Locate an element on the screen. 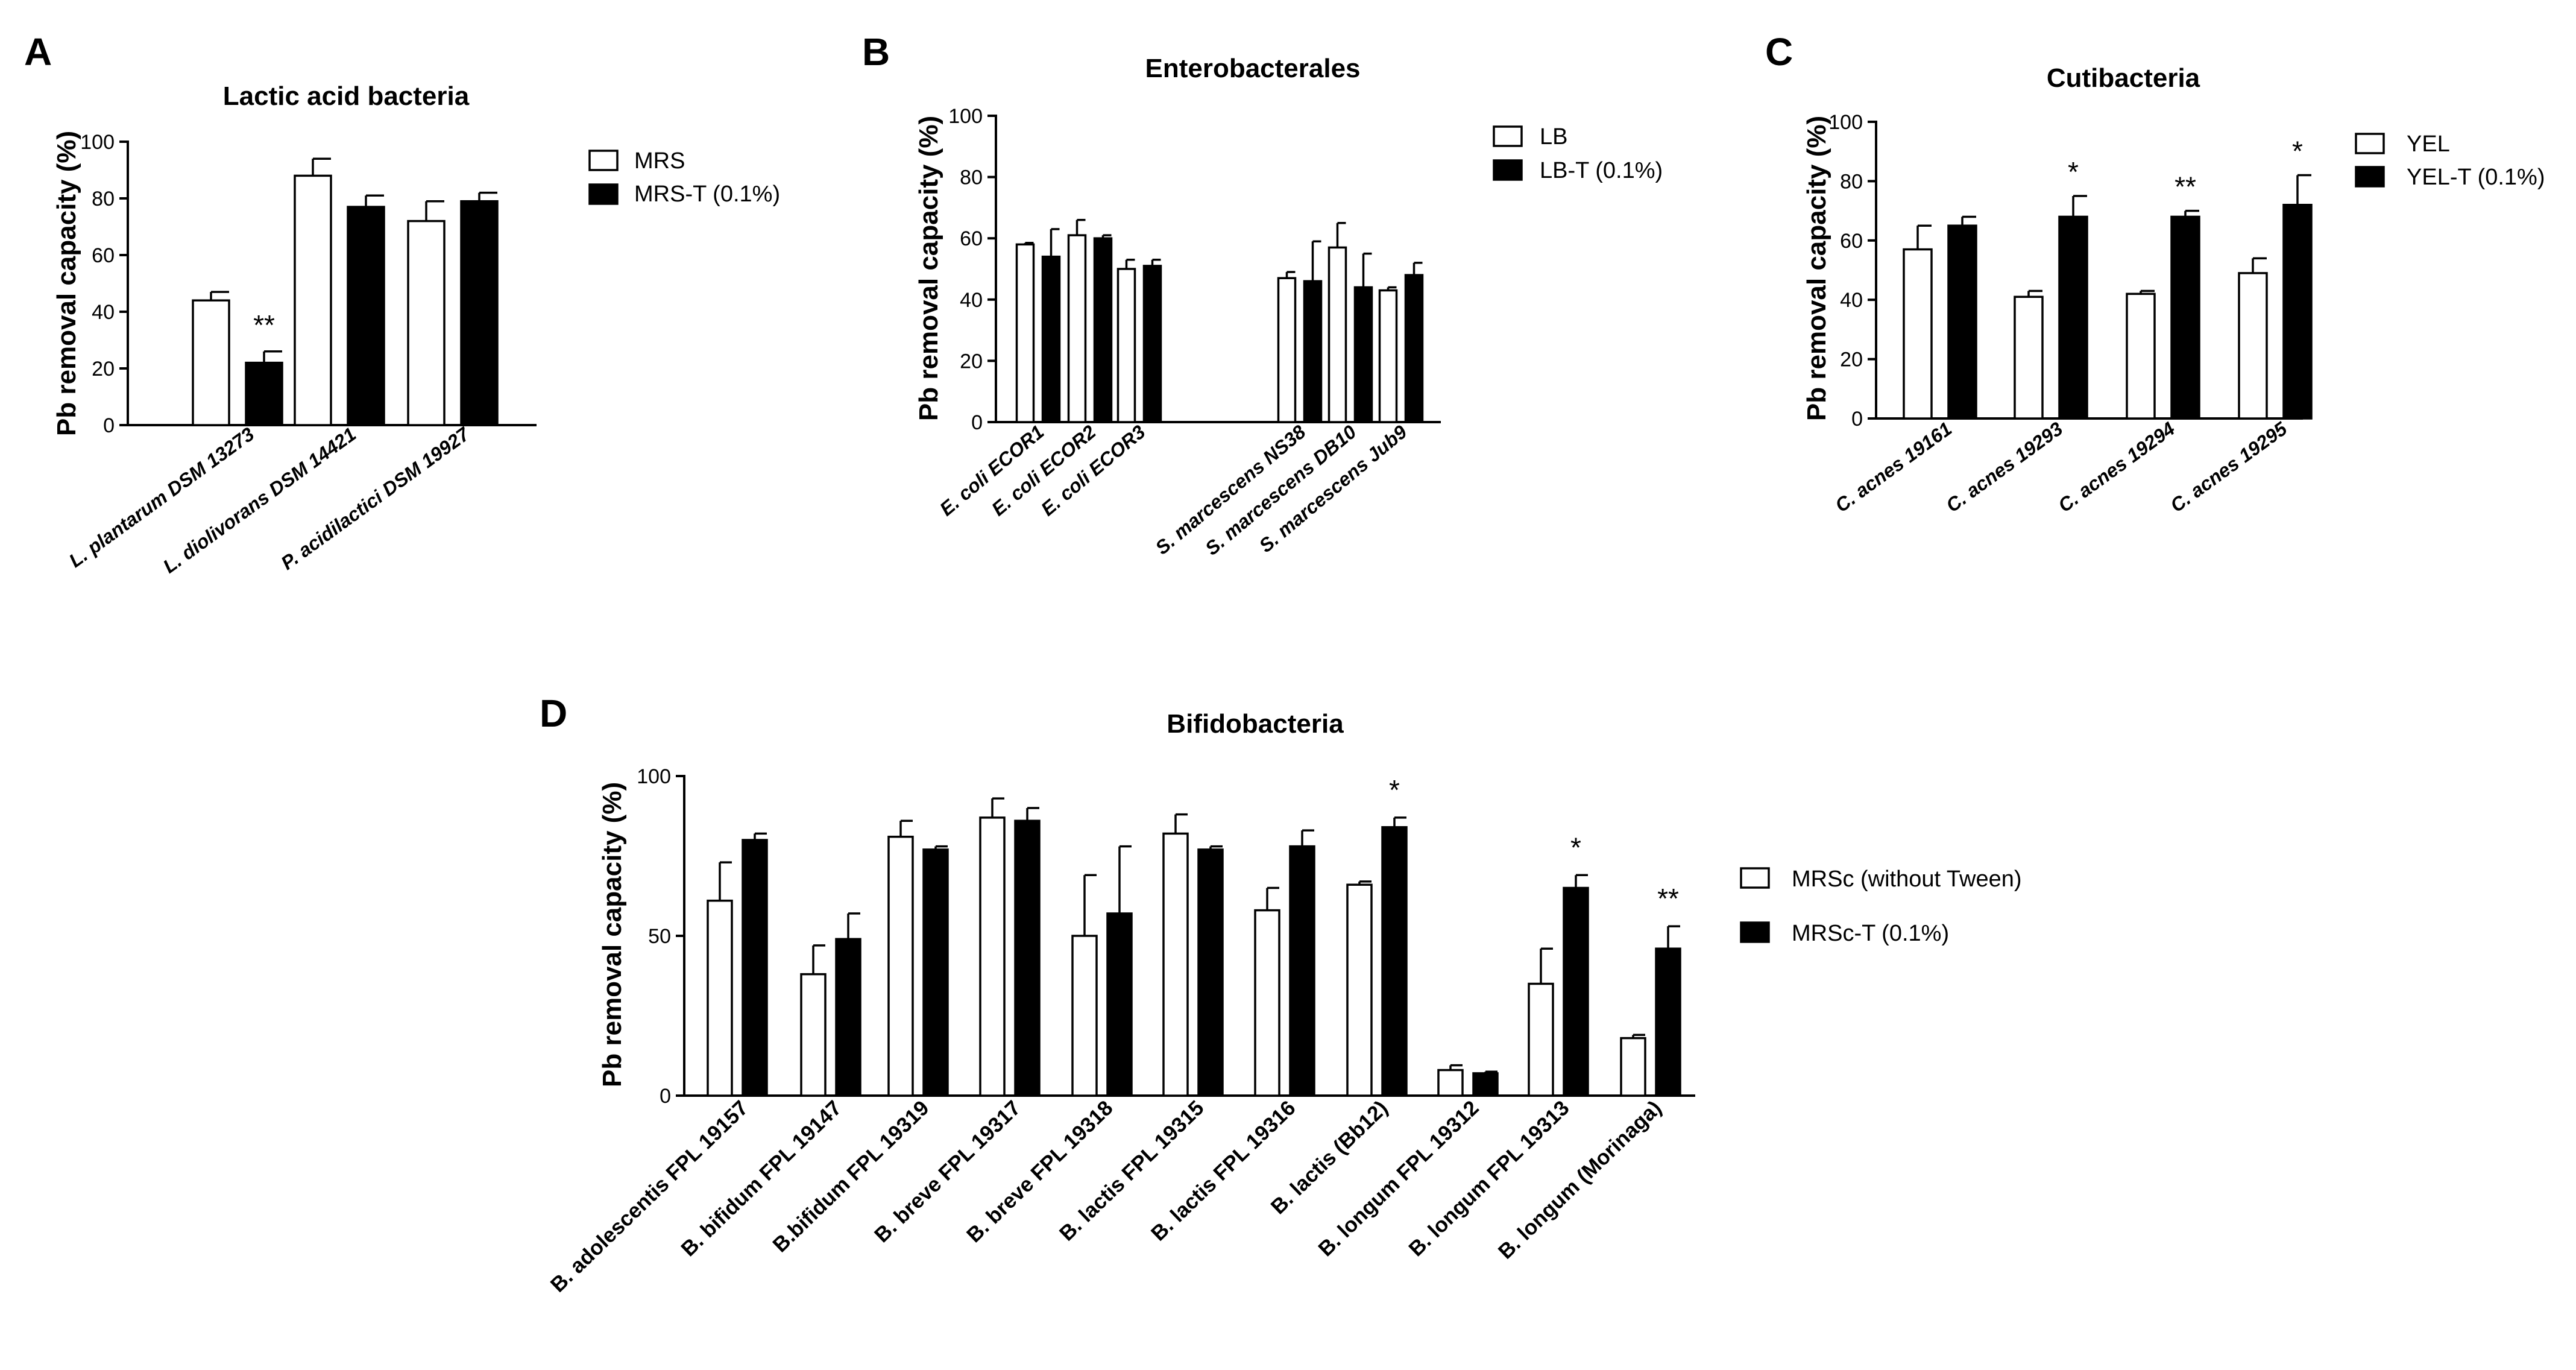 The image size is (2576, 1370). y-tick-label: 50 is located at coordinates (659, 936).